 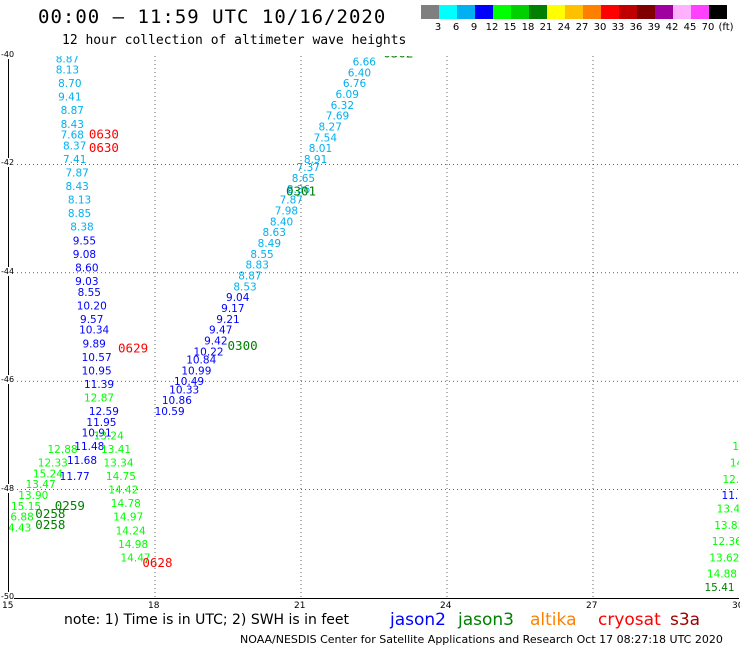 I want to click on wave-height-value: 16.88, so click(x=21, y=518).